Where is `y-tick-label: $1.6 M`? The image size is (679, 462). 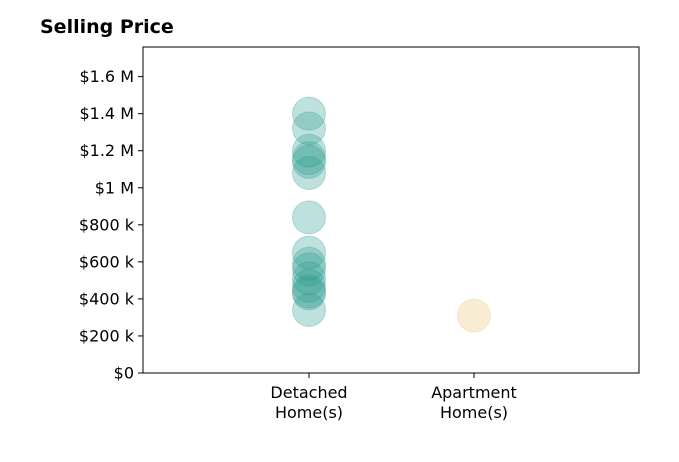 y-tick-label: $1.6 M is located at coordinates (106, 76).